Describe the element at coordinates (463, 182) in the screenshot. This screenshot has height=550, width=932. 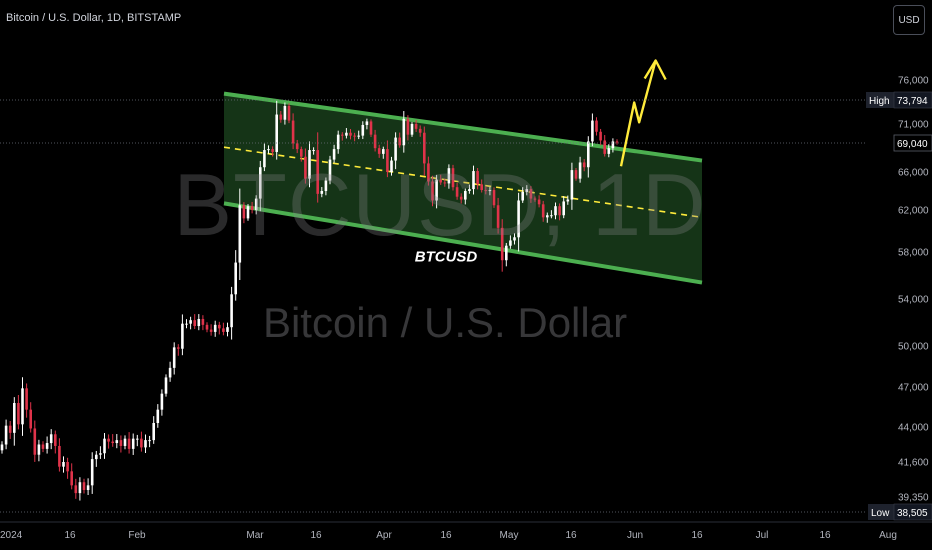
I see `channel-midline` at that location.